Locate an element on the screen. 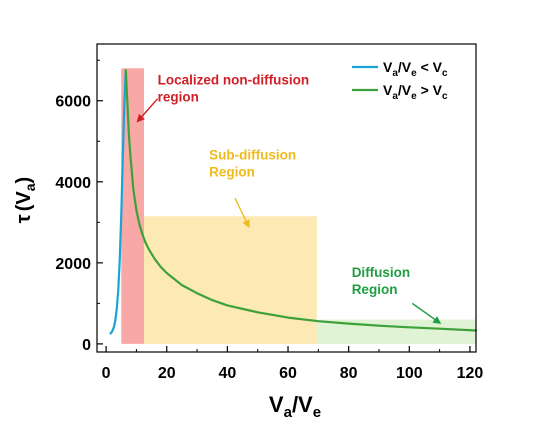 This screenshot has height=424, width=554. y-tick-label: 2000 is located at coordinates (73, 264).